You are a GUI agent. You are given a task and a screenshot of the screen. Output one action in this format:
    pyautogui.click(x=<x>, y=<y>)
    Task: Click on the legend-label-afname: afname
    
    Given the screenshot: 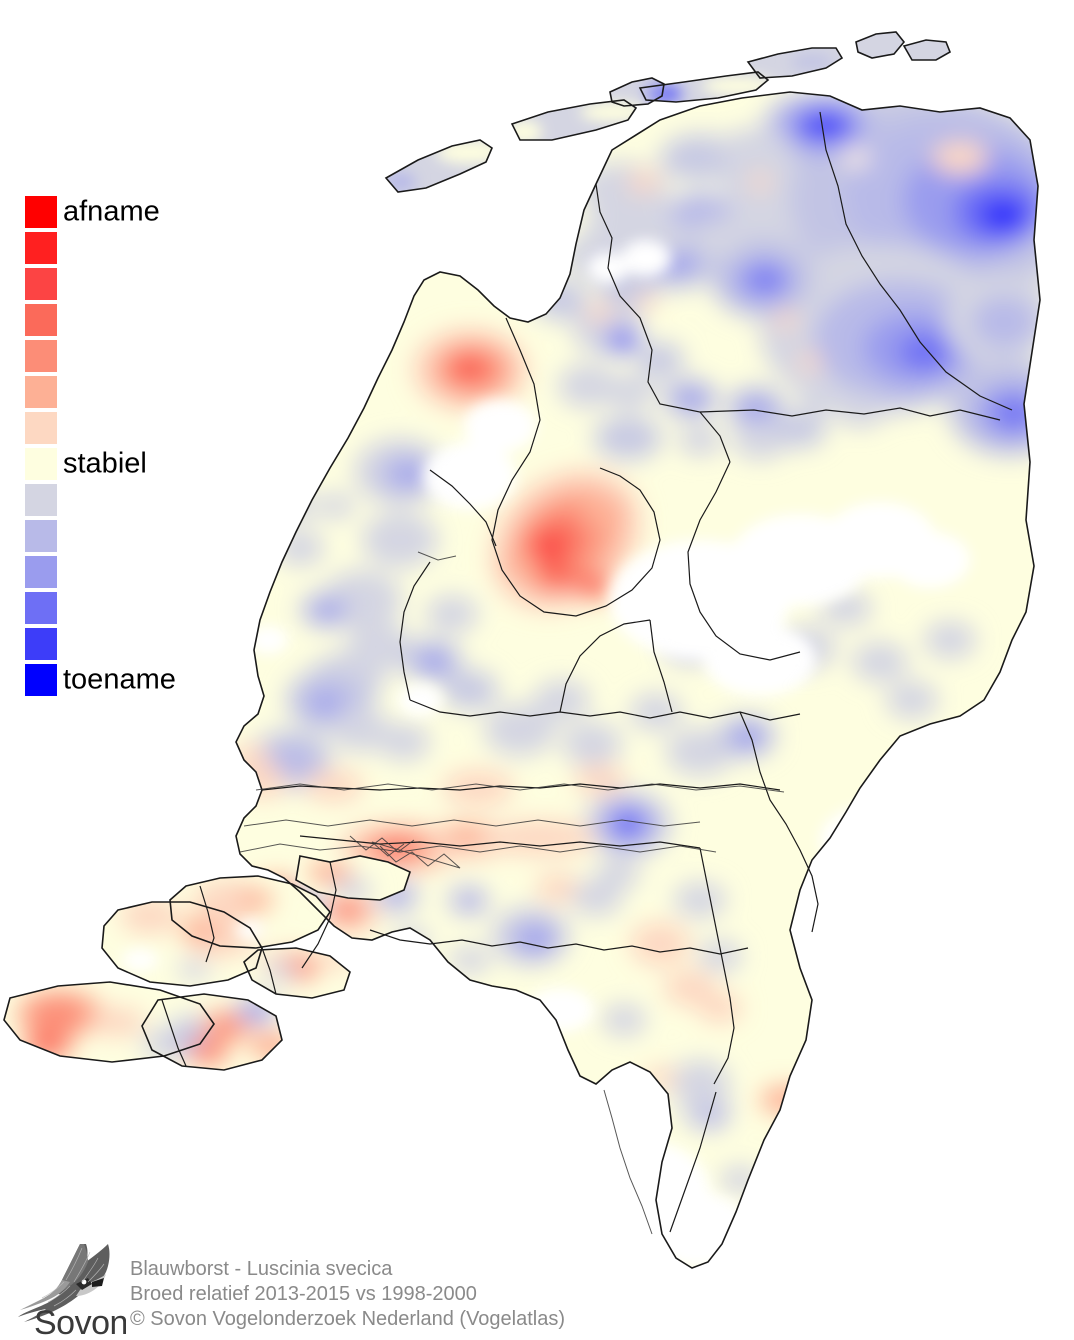 What is the action you would take?
    pyautogui.click(x=111, y=211)
    